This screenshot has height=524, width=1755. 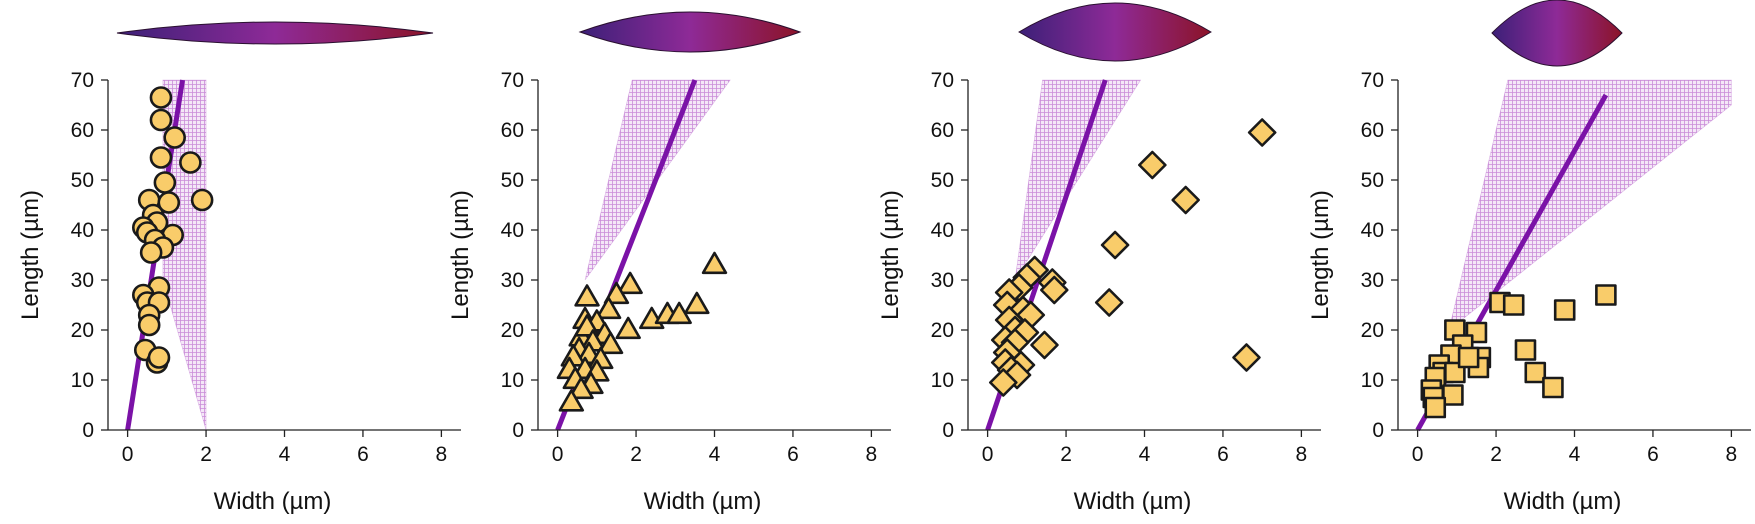 What do you see at coordinates (690, 32) in the screenshot?
I see `cell-shape-medium-icon` at bounding box center [690, 32].